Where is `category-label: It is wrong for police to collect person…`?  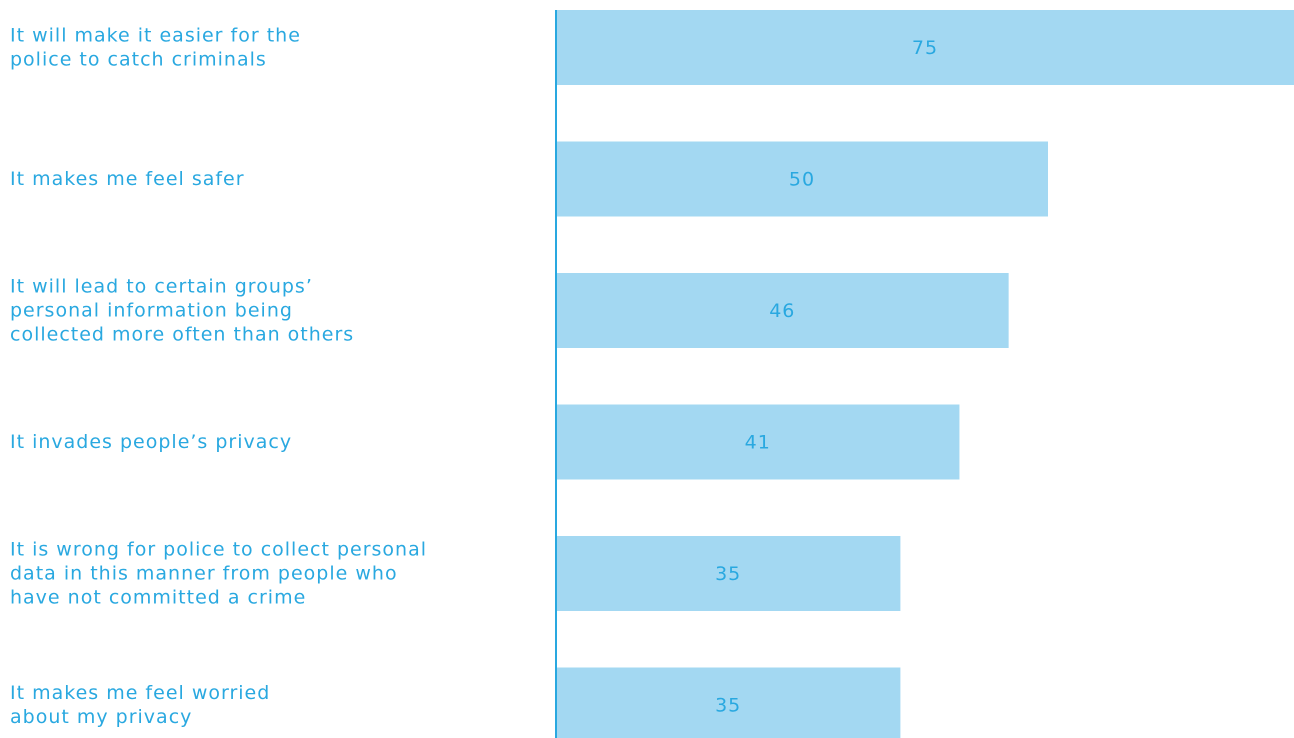
category-label: It is wrong for police to collect person… is located at coordinates (218, 573).